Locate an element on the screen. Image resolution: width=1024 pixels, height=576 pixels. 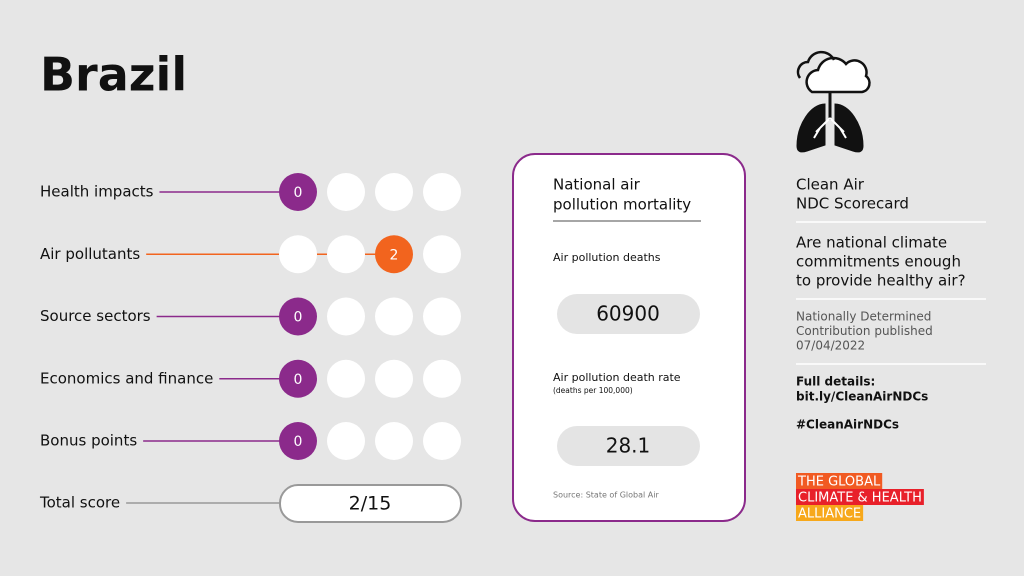
total-value: 2/15 is located at coordinates (370, 504).